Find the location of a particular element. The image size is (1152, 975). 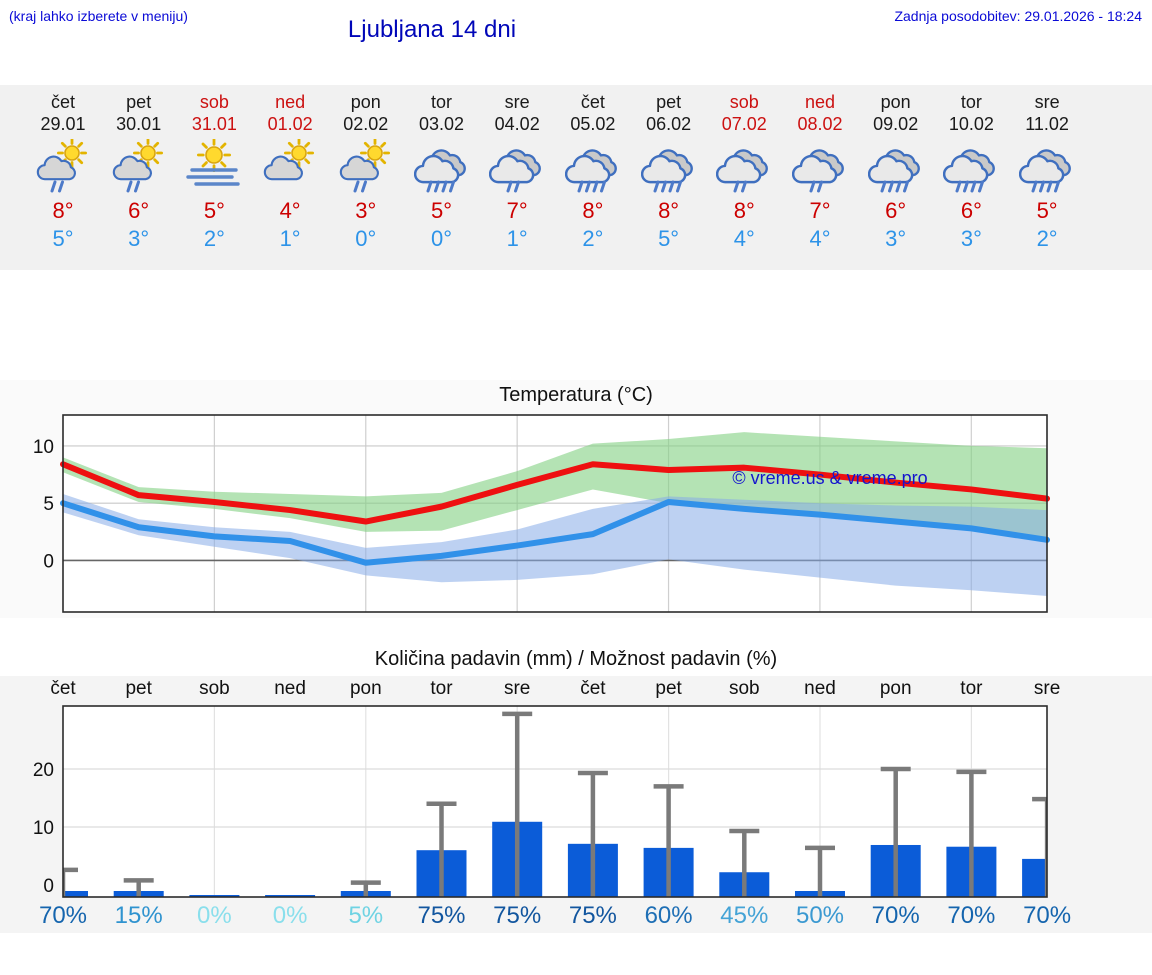

temperature-chart-title: Temperatura (°C) is located at coordinates (576, 395).